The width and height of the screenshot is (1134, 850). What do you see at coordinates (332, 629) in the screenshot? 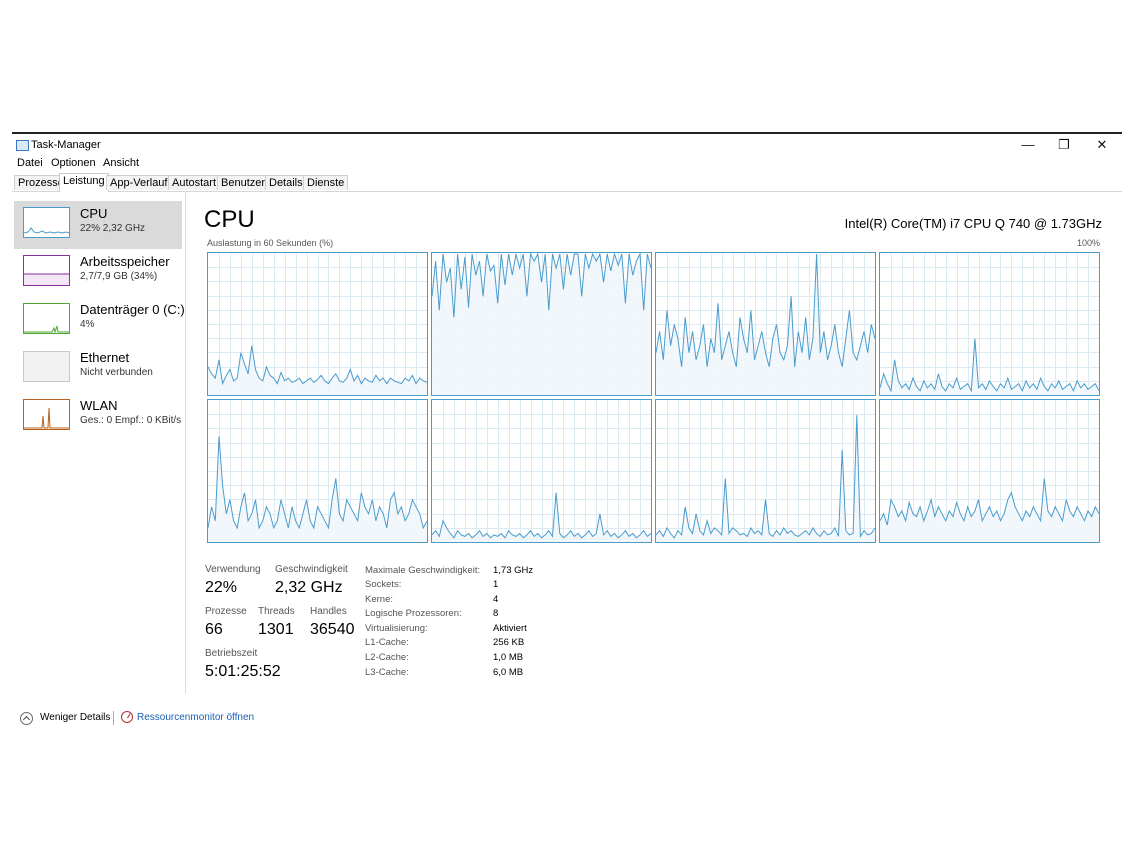
I see `handles-value: 36540` at bounding box center [332, 629].